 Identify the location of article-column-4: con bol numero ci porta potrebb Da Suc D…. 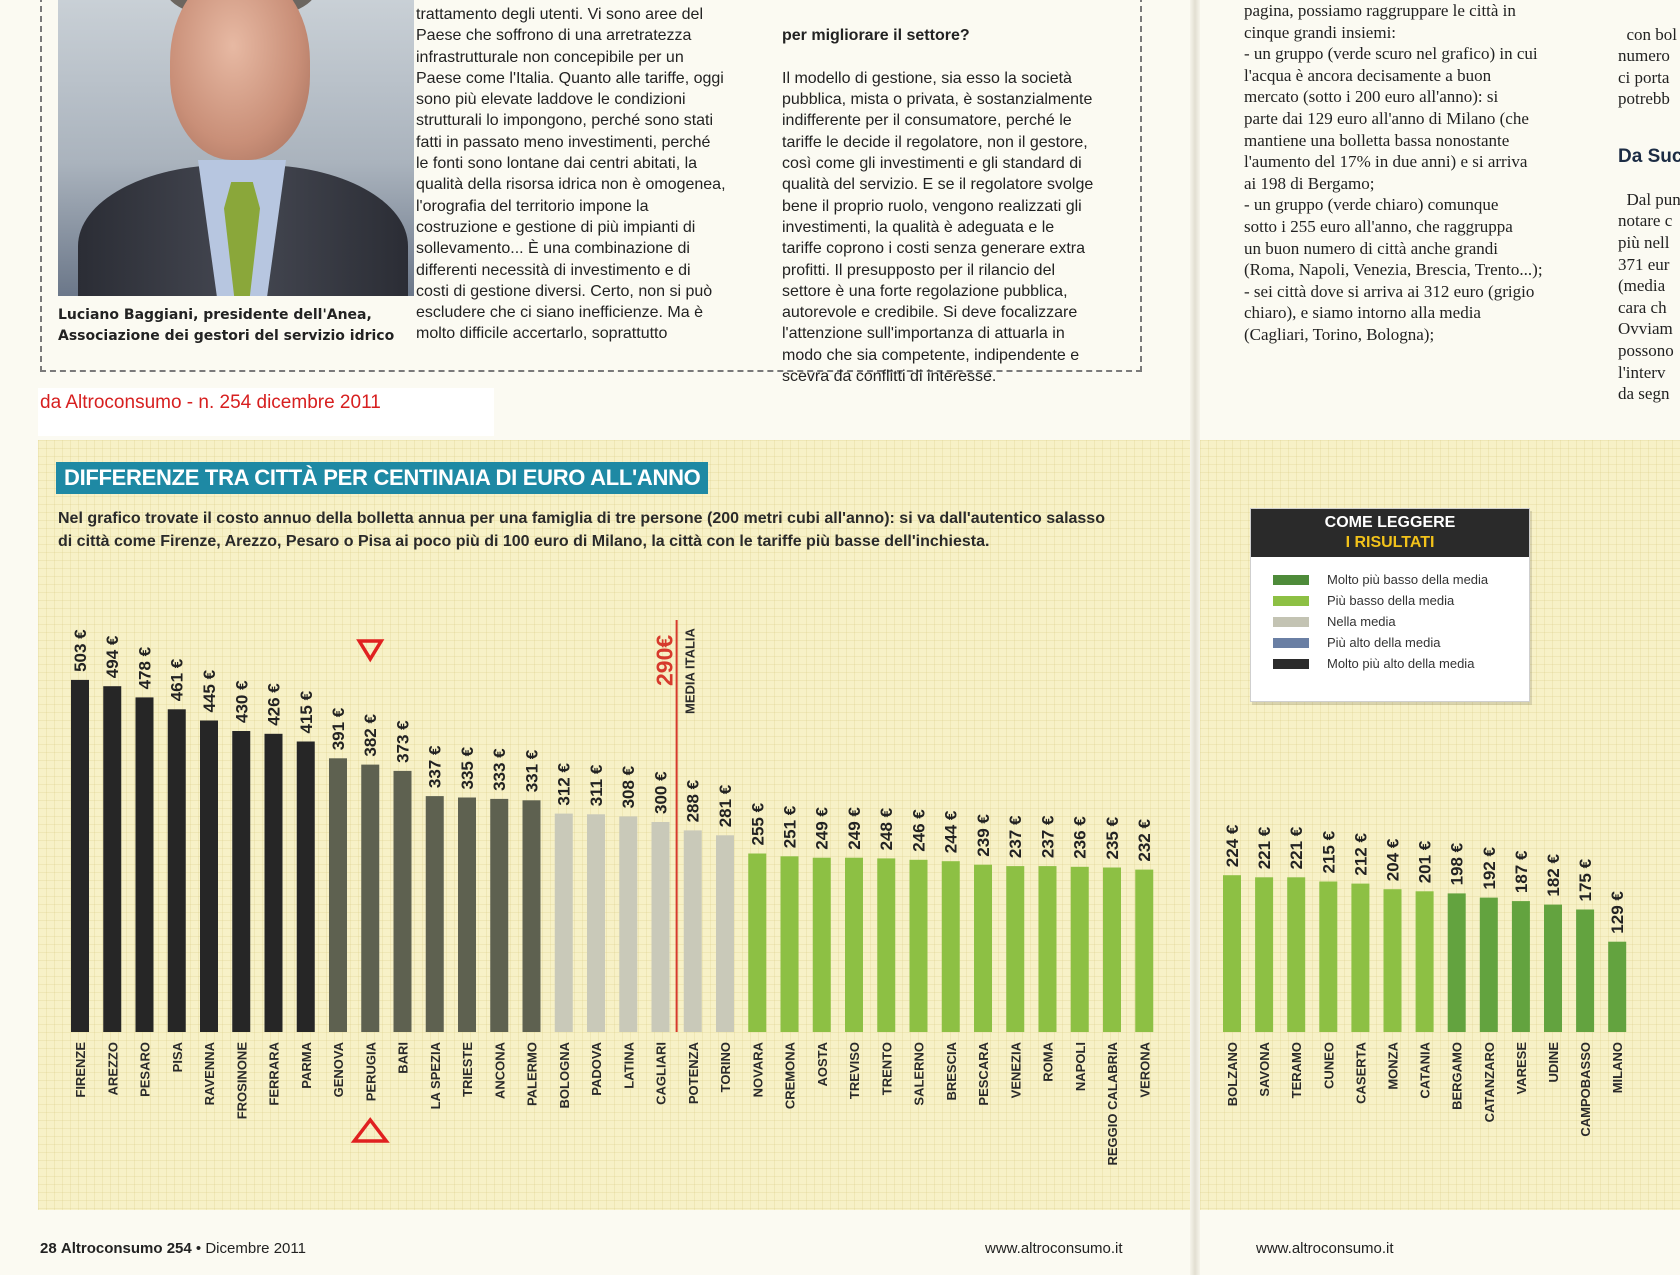
(1649, 203).